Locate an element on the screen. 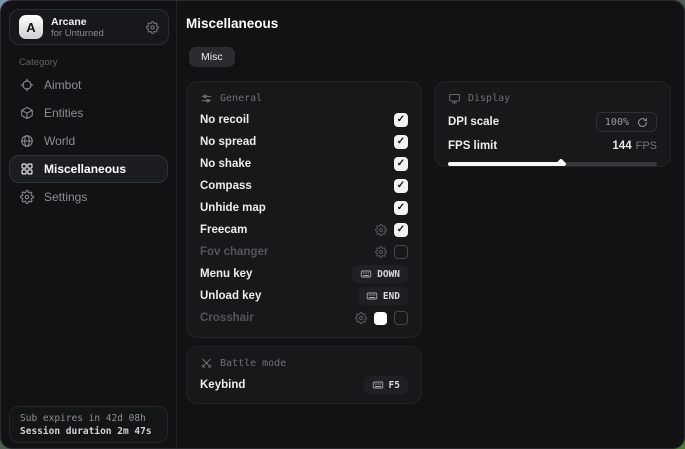 Image resolution: width=685 pixels, height=449 pixels. battle-key-value: F5 is located at coordinates (394, 385).